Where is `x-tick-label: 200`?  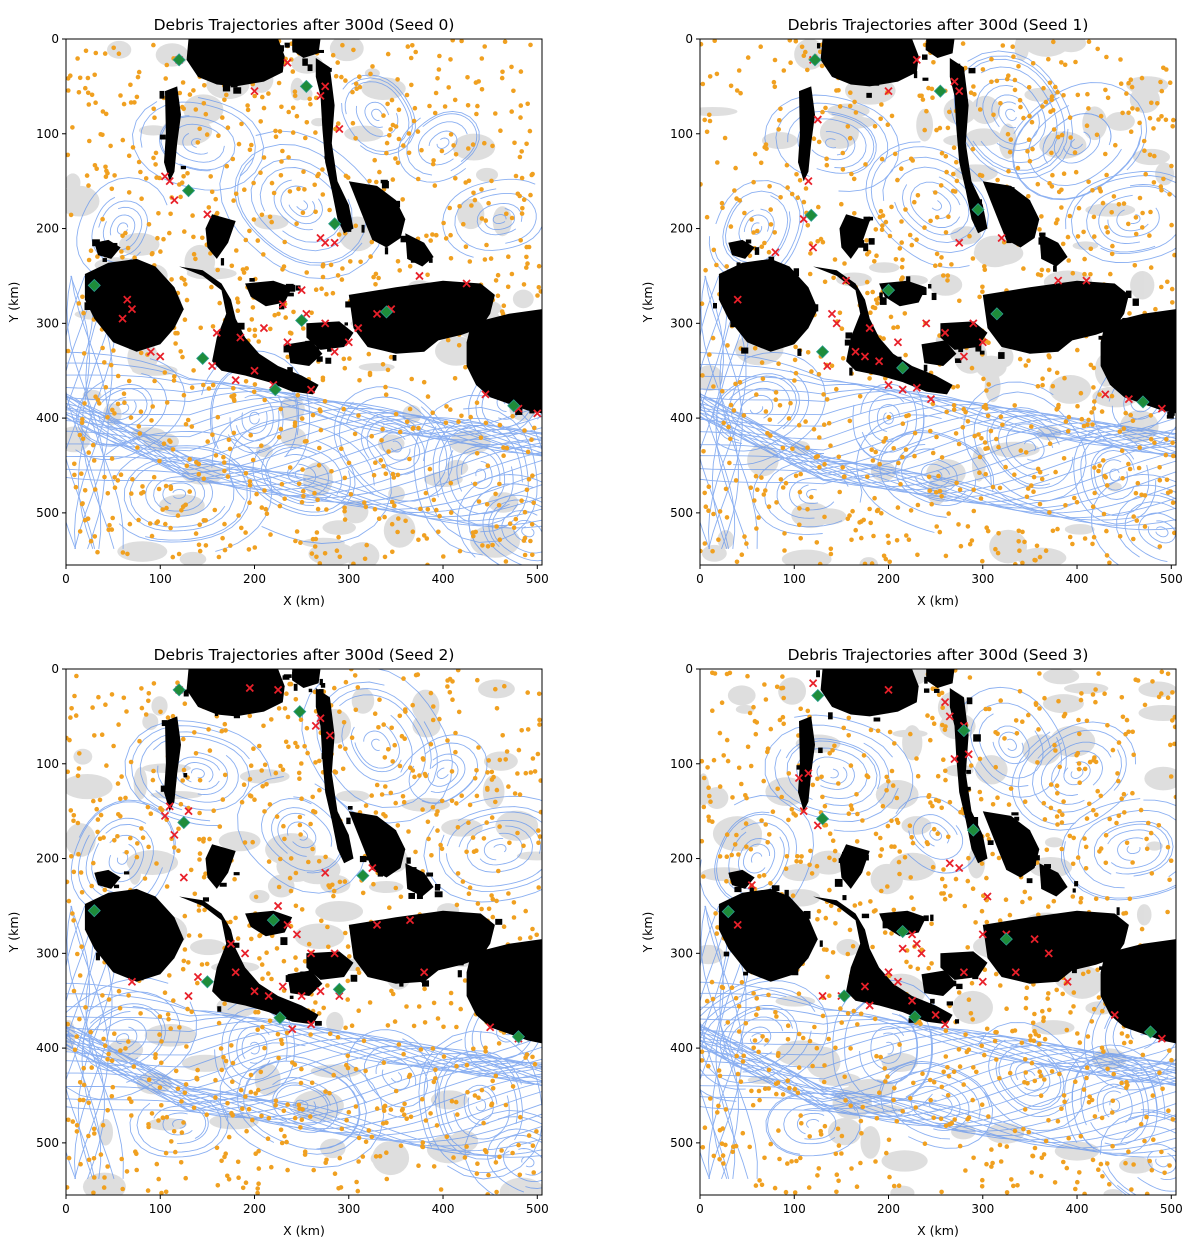 x-tick-label: 200 is located at coordinates (254, 1209).